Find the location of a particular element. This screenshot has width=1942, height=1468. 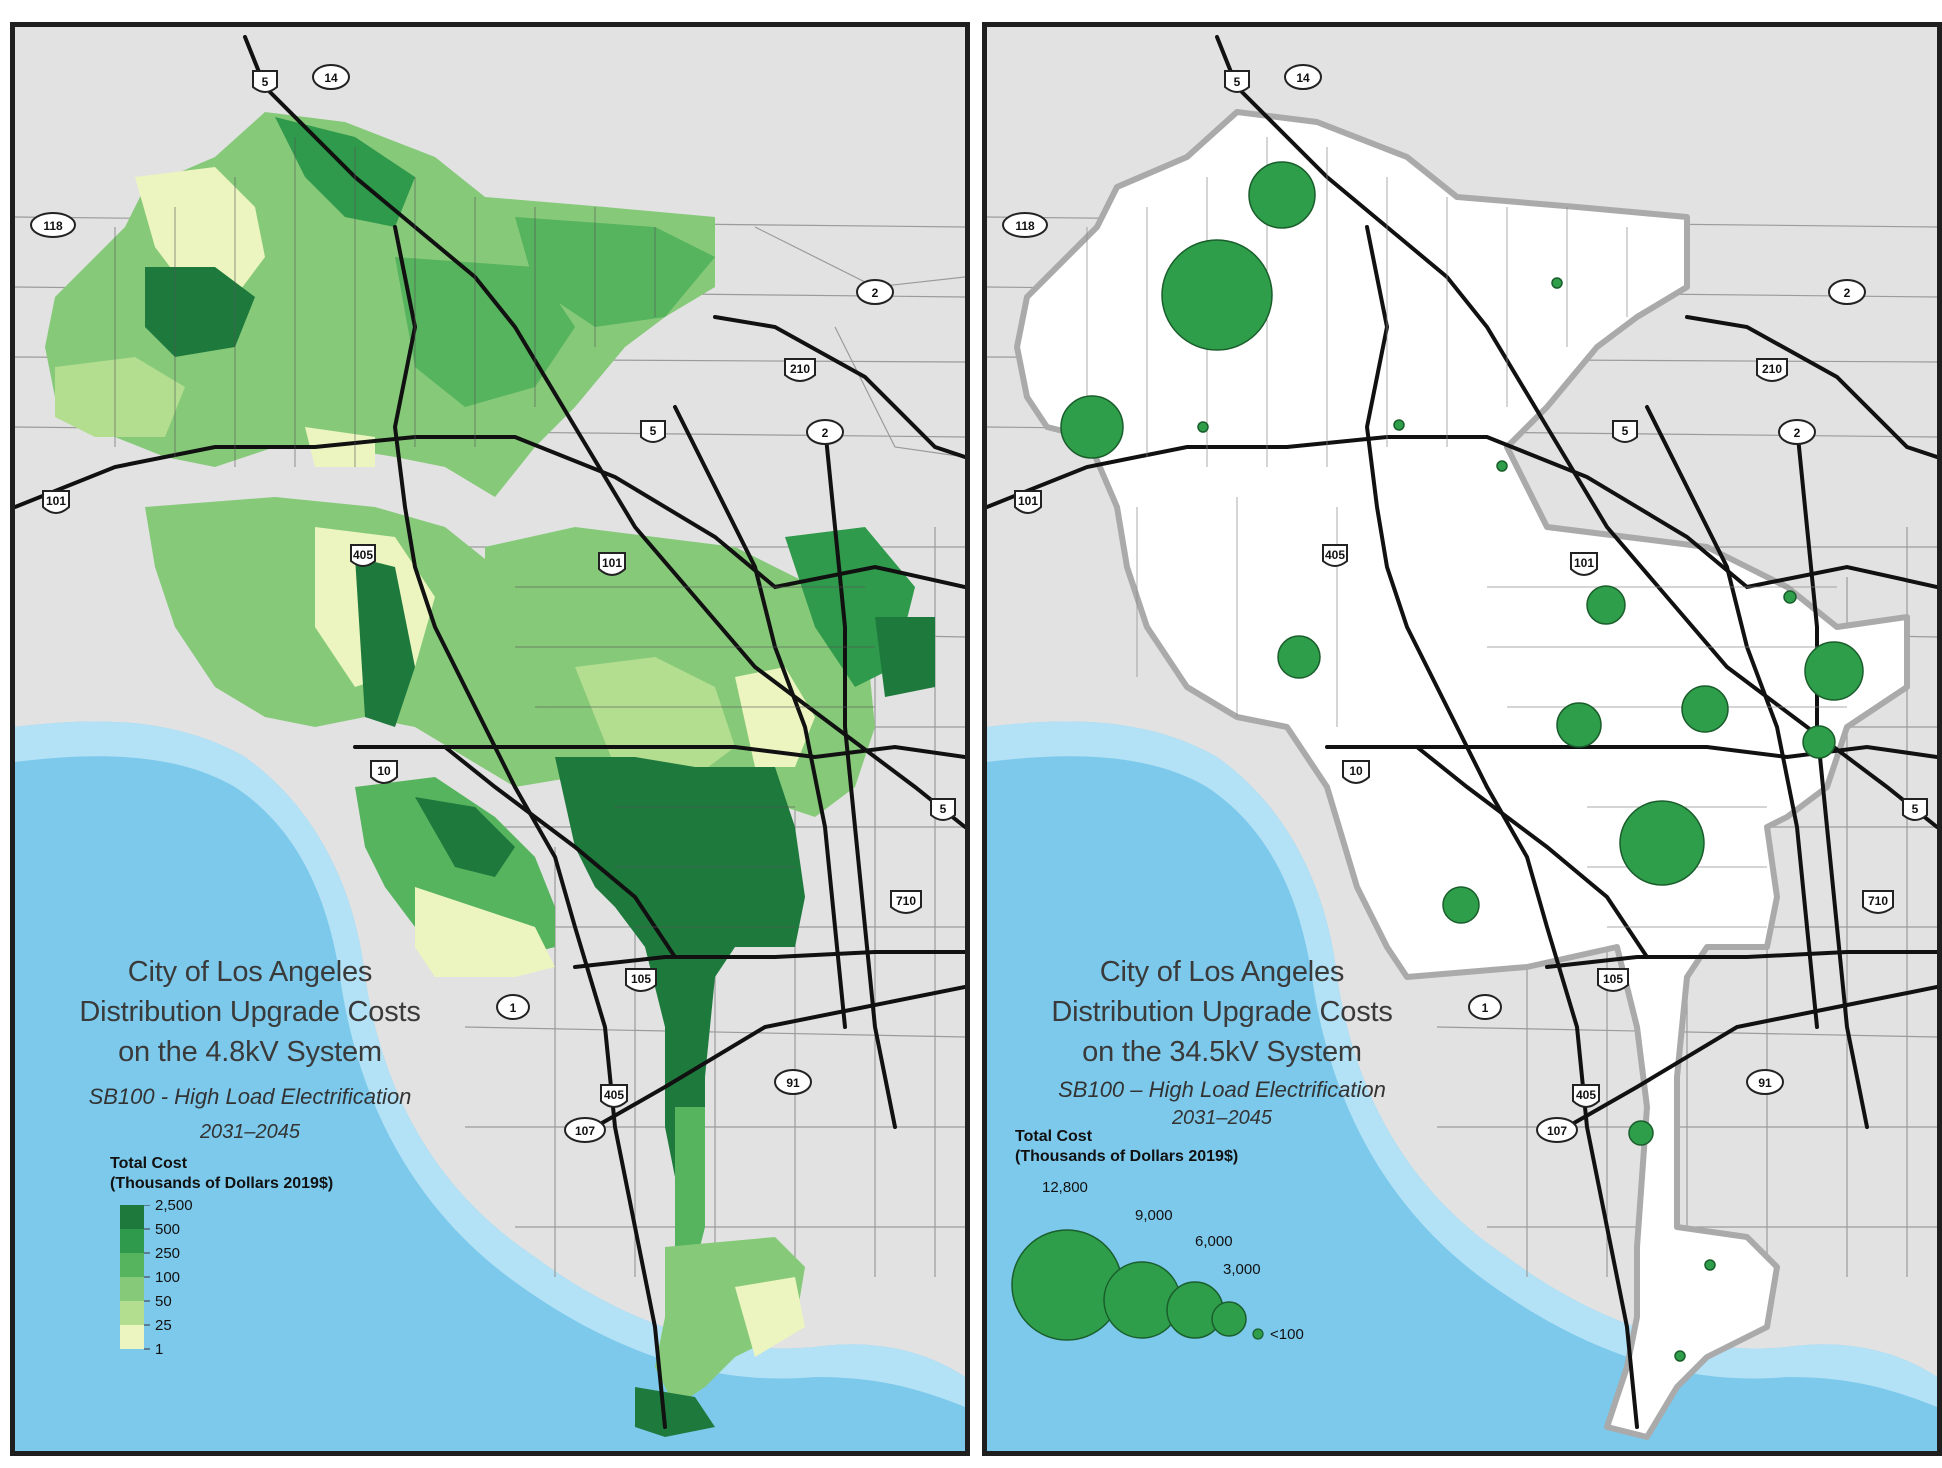

shield-i10: 10 is located at coordinates (1356, 772).